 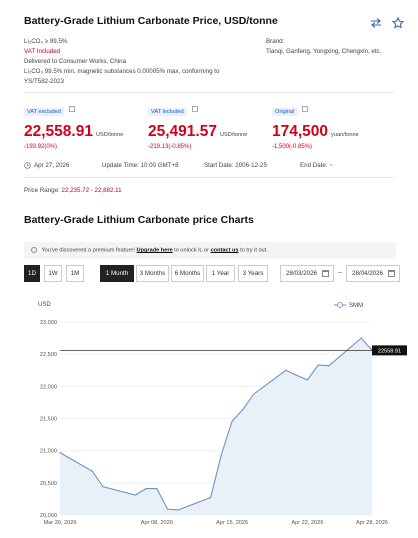 What do you see at coordinates (182, 131) in the screenshot?
I see `price-value: 25,491.57` at bounding box center [182, 131].